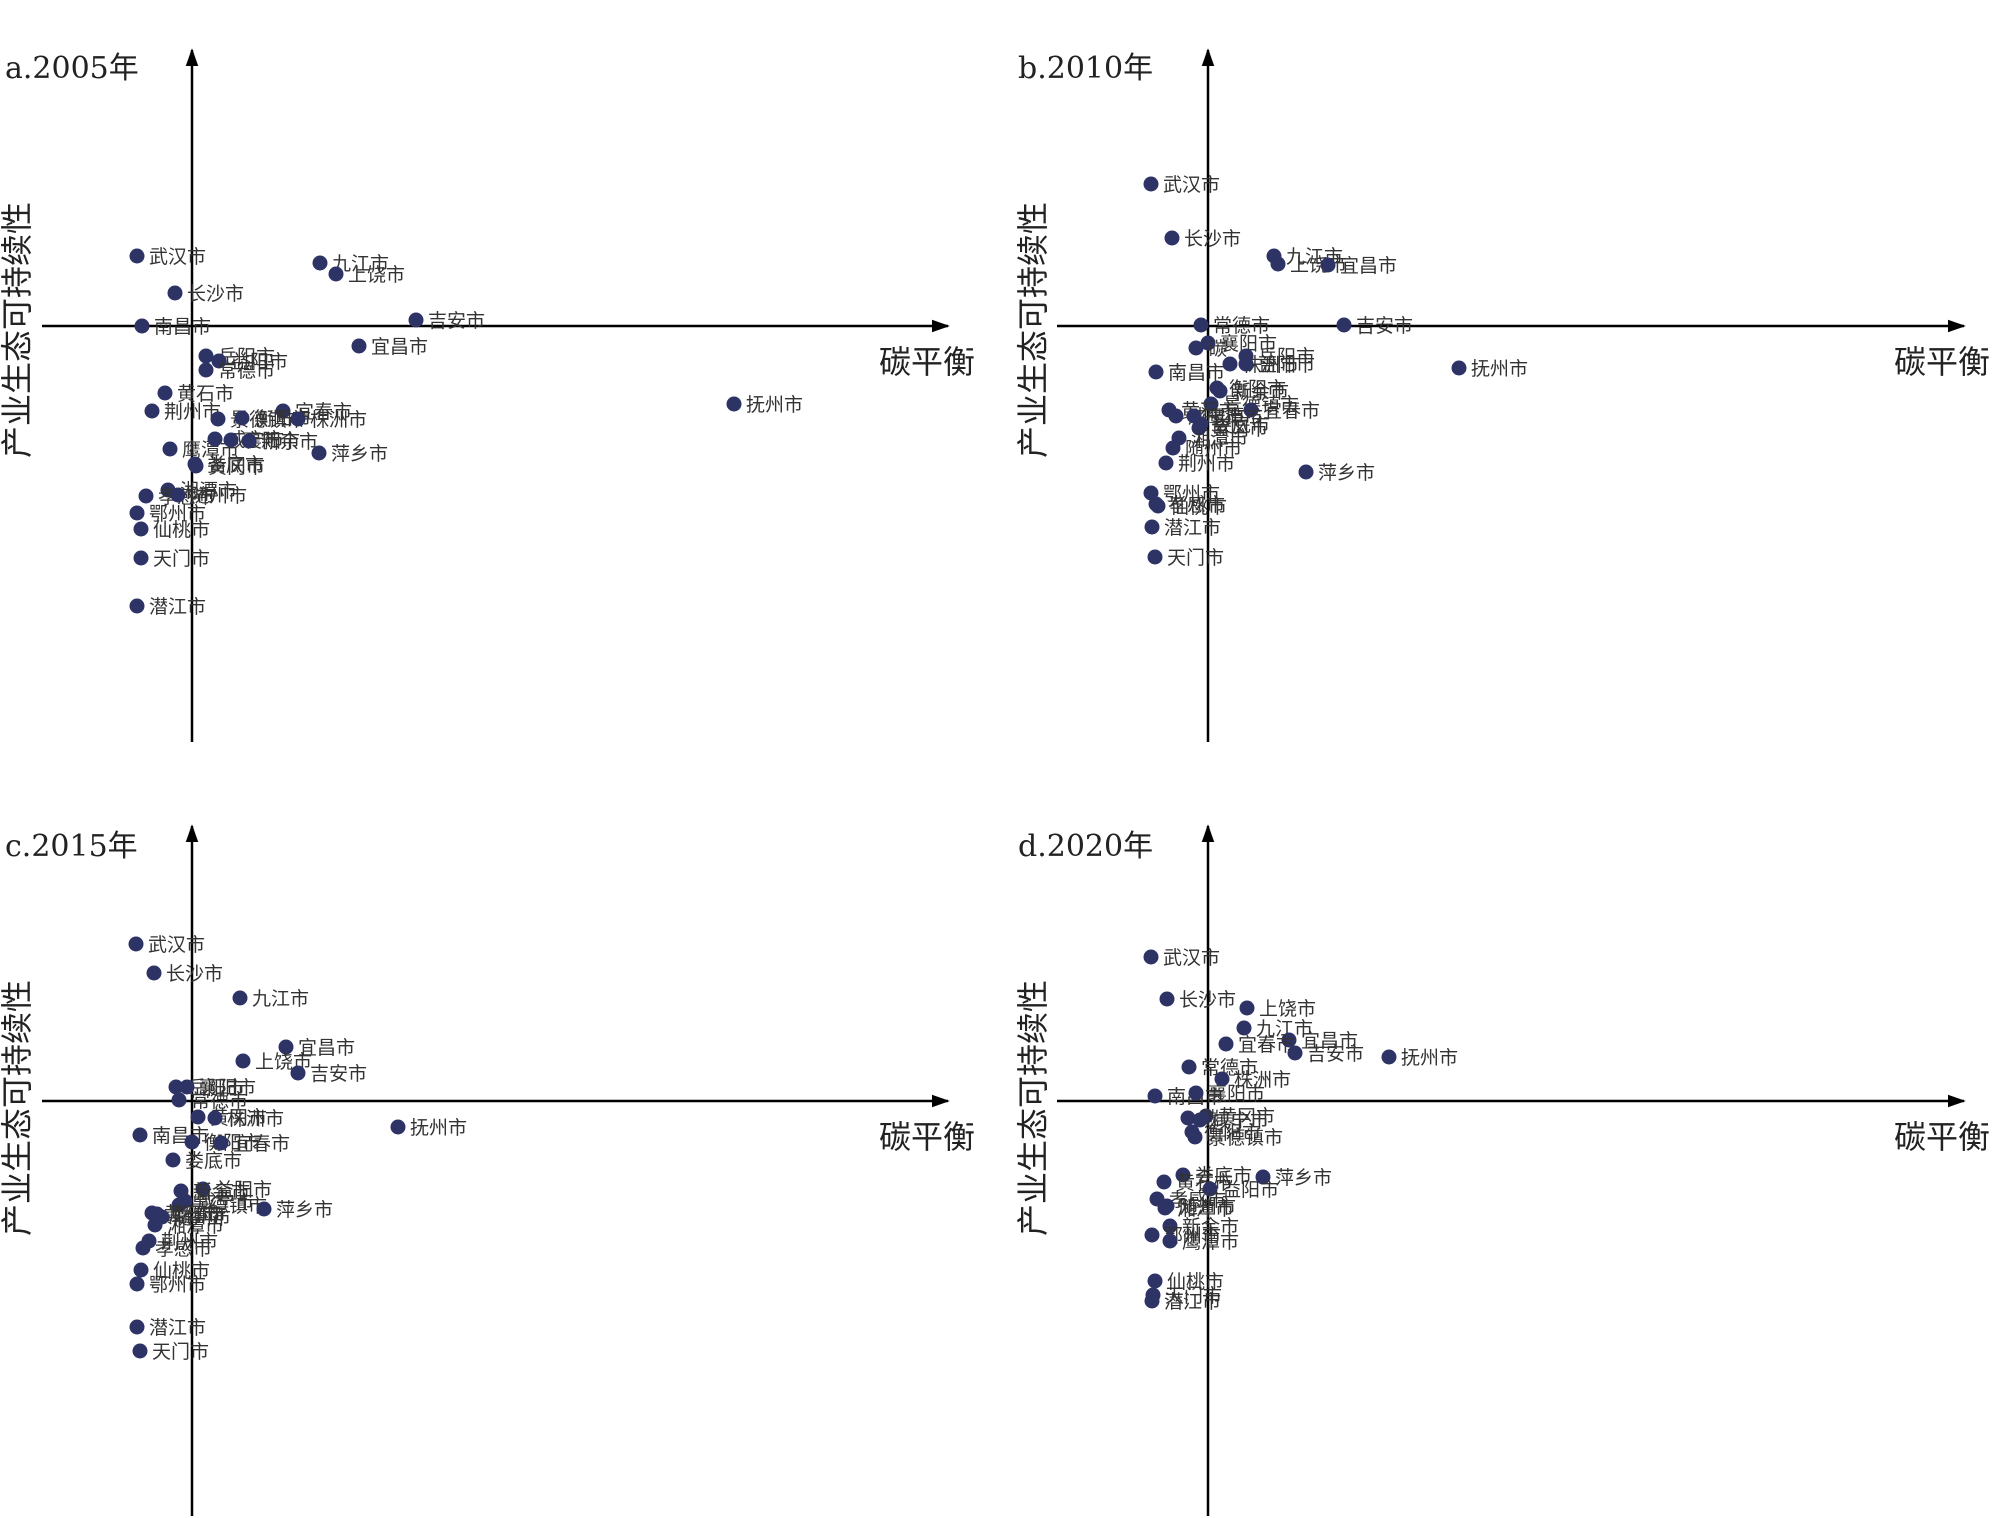 The height and width of the screenshot is (1518, 1996). What do you see at coordinates (227, 1088) in the screenshot?
I see `data-label: 襄阳市` at bounding box center [227, 1088].